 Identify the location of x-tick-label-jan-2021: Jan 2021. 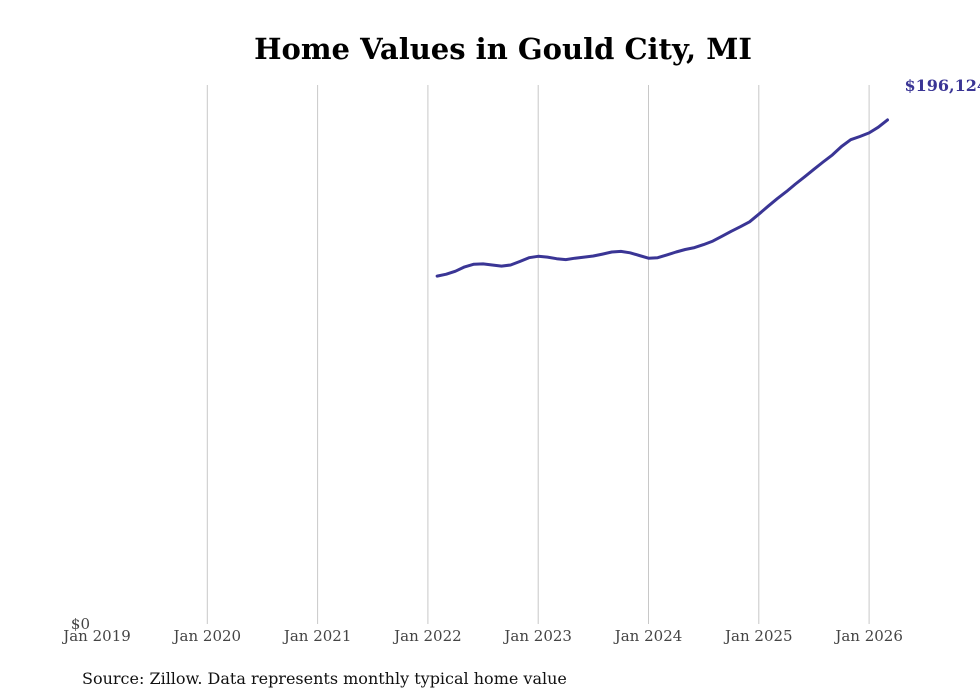
(317, 636).